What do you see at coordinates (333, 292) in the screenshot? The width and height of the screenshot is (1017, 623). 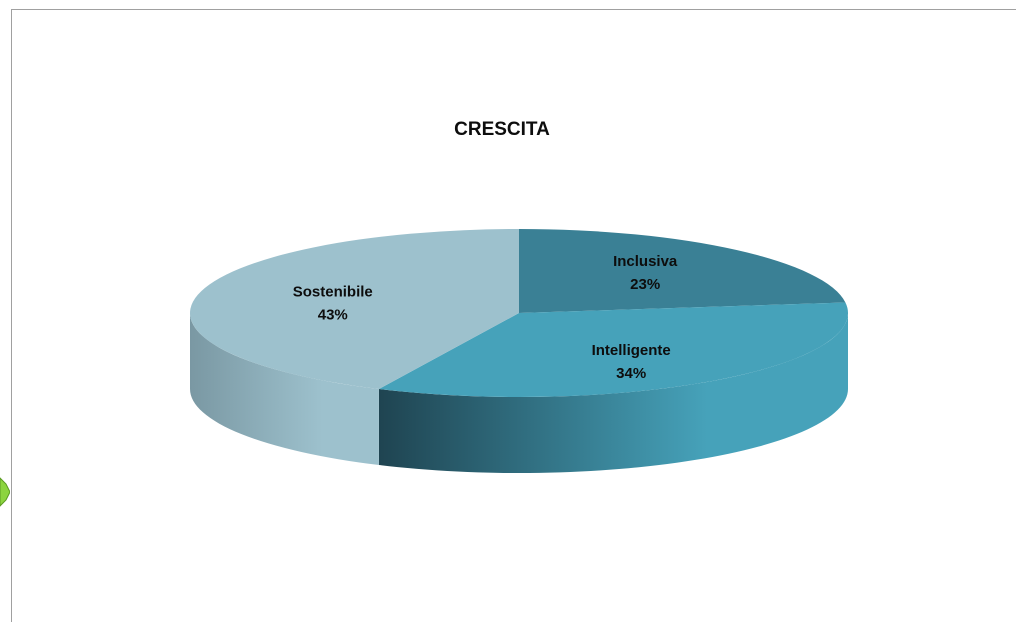 I see `slice-label-sostenibile: Sostenibile` at bounding box center [333, 292].